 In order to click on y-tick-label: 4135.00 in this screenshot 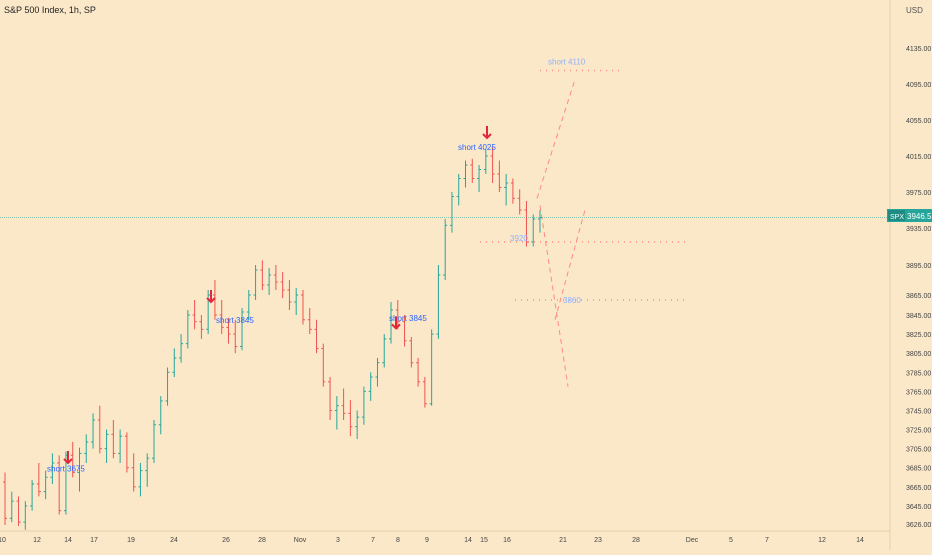, I will do `click(918, 49)`.